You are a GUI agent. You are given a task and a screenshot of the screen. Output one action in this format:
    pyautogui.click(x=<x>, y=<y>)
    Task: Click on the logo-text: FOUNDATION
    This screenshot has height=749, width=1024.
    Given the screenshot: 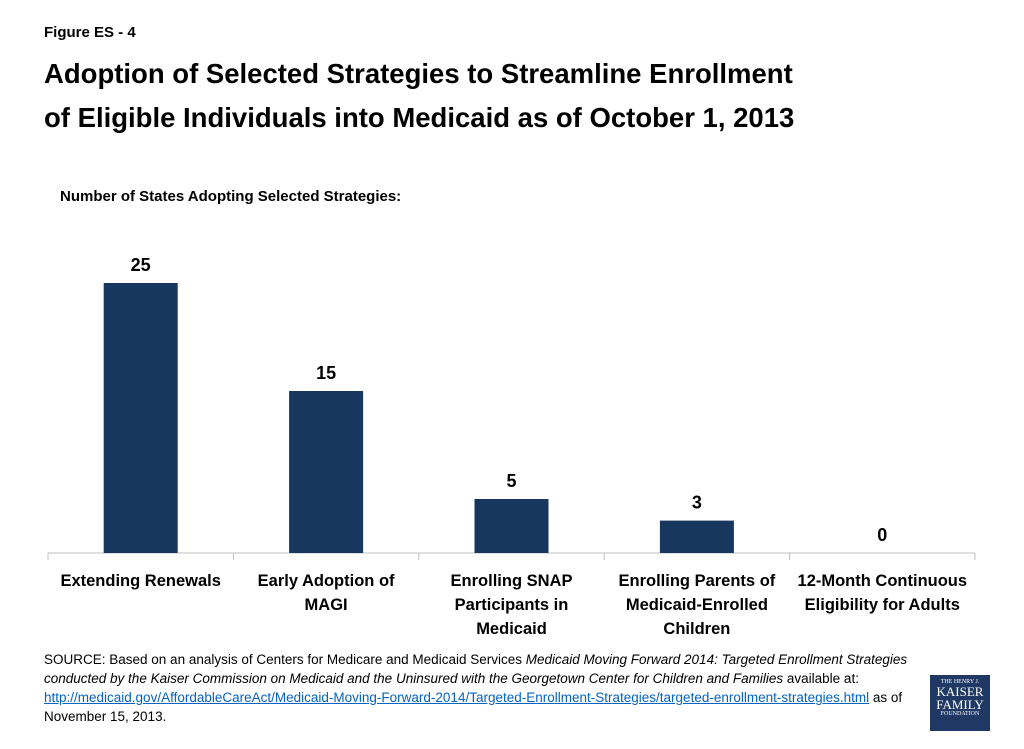 What is the action you would take?
    pyautogui.click(x=960, y=714)
    